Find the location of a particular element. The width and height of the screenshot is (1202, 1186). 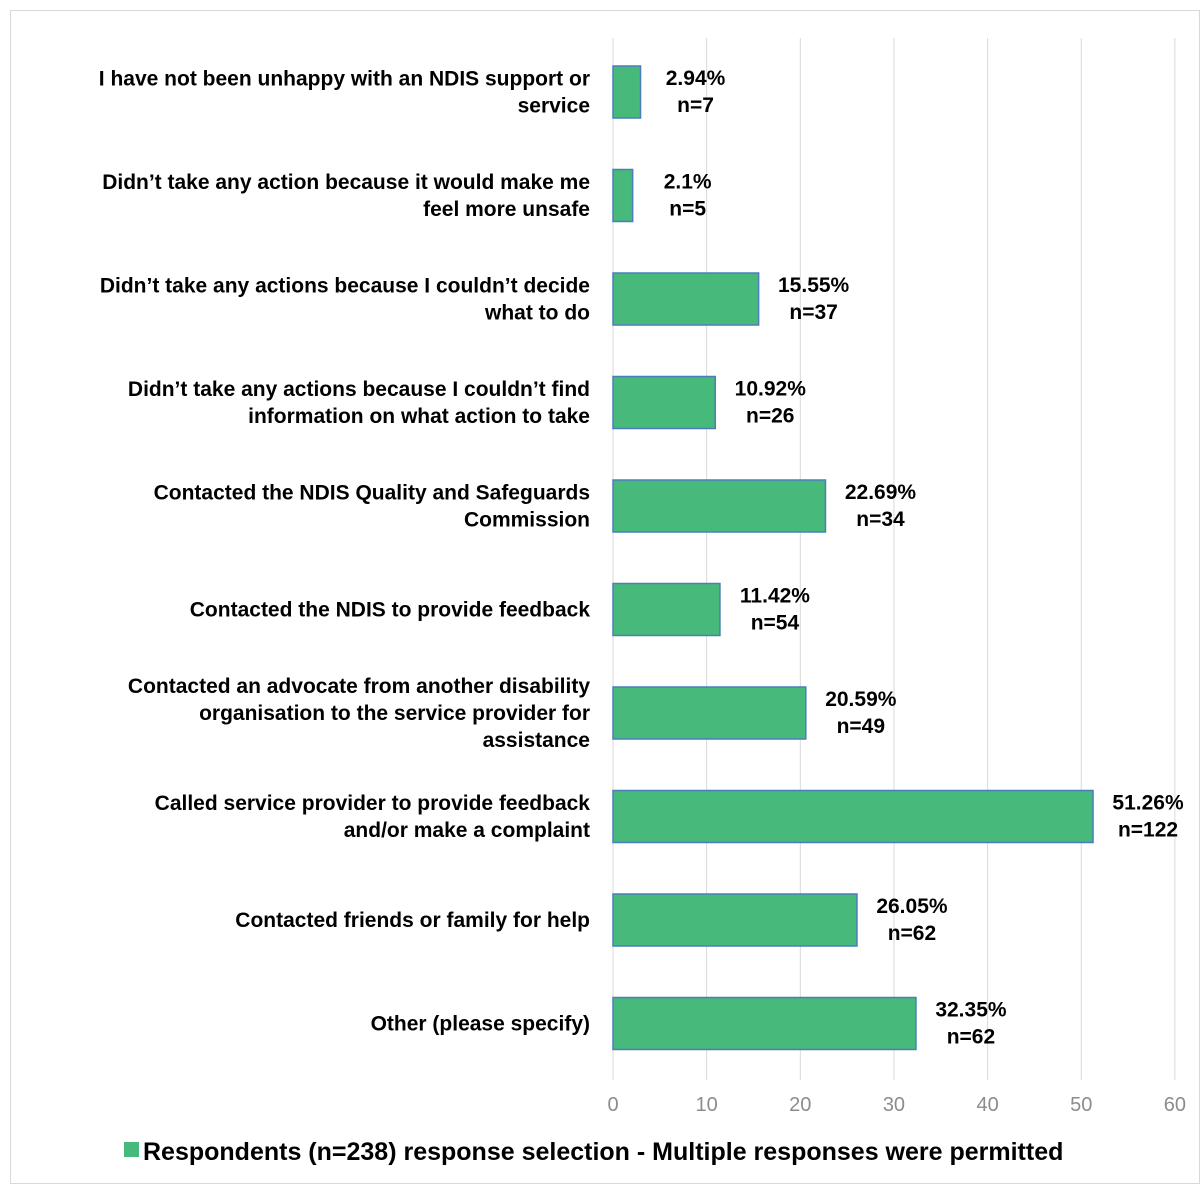

category-label-line: Contacted friends or family for help is located at coordinates (412, 920).